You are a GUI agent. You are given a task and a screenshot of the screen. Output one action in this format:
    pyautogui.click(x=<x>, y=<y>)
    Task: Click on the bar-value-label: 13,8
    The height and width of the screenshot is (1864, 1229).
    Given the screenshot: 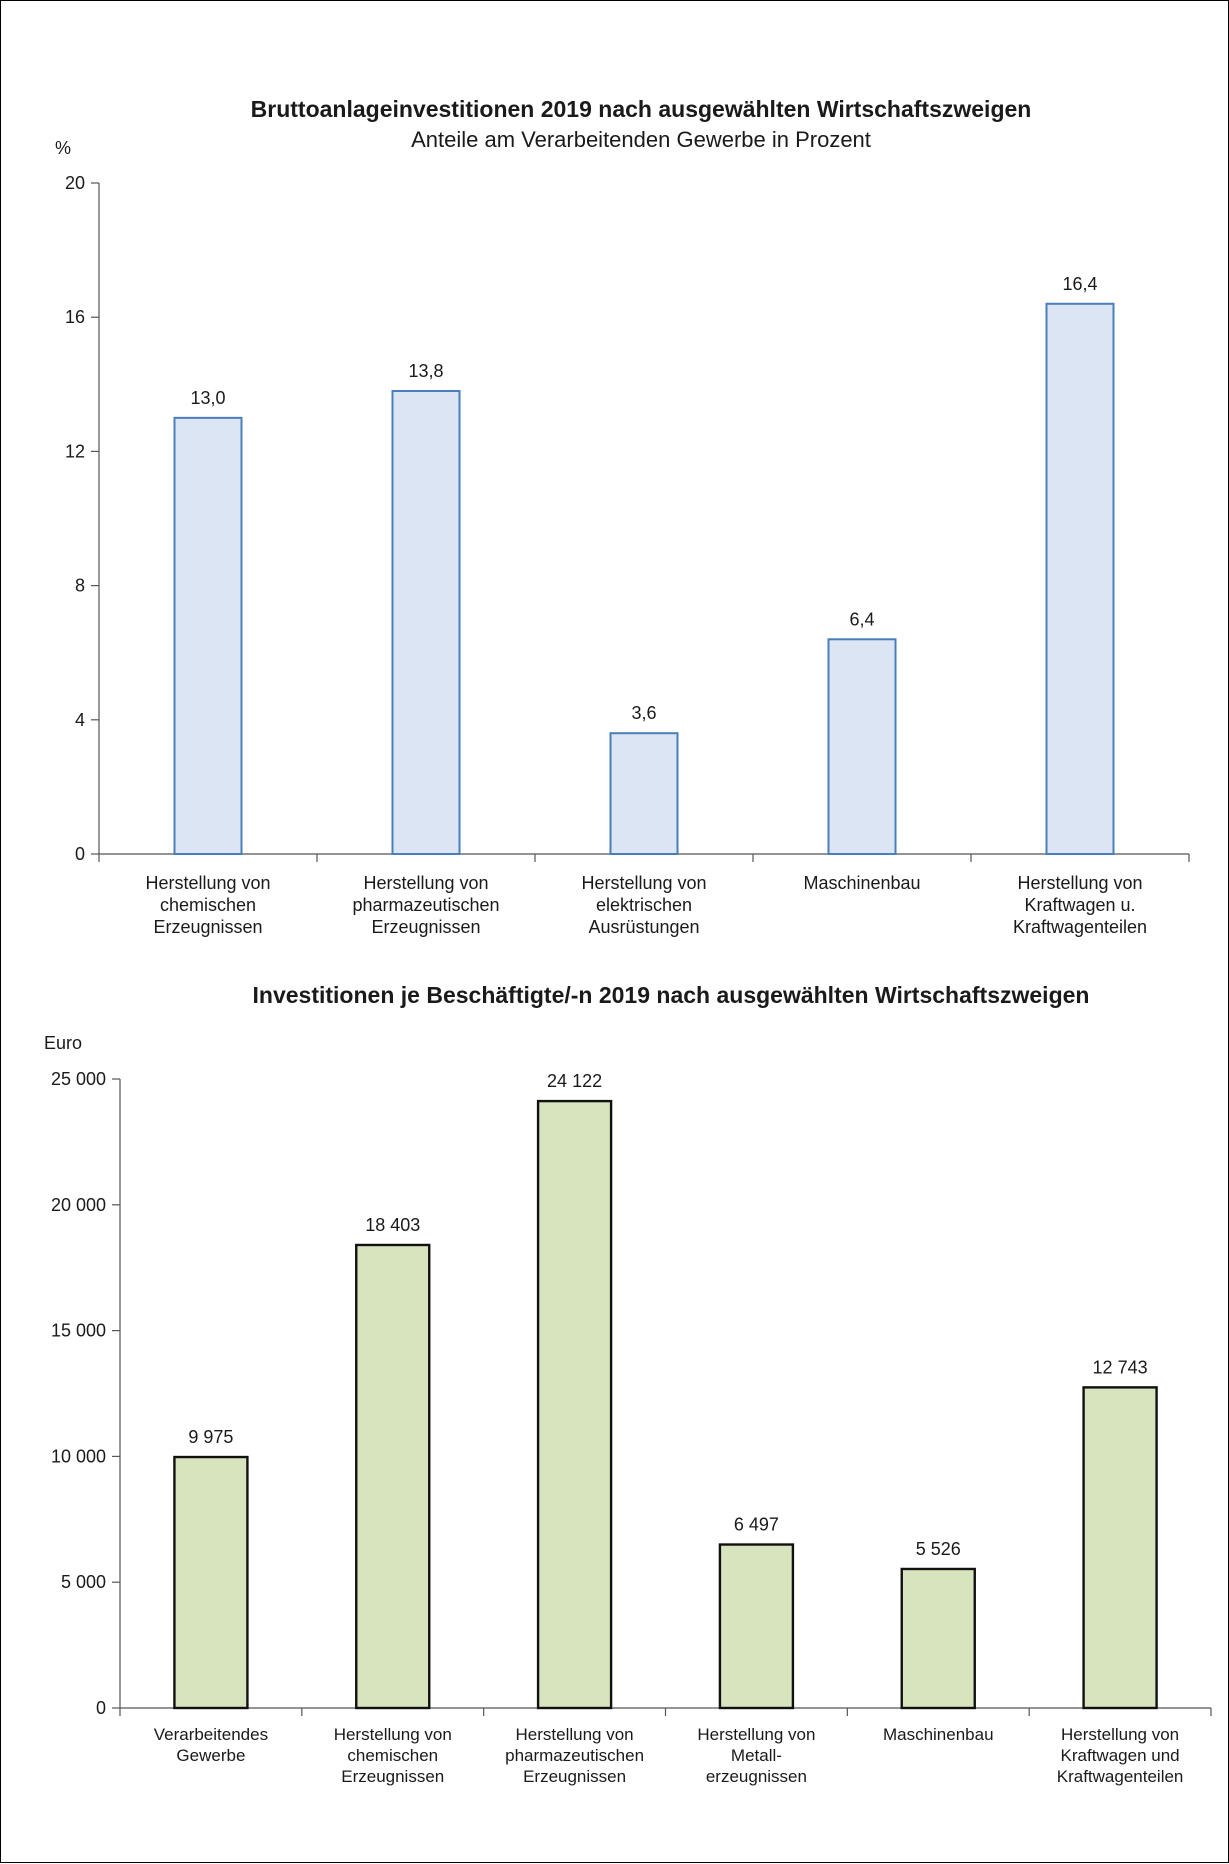 What is the action you would take?
    pyautogui.click(x=425, y=371)
    